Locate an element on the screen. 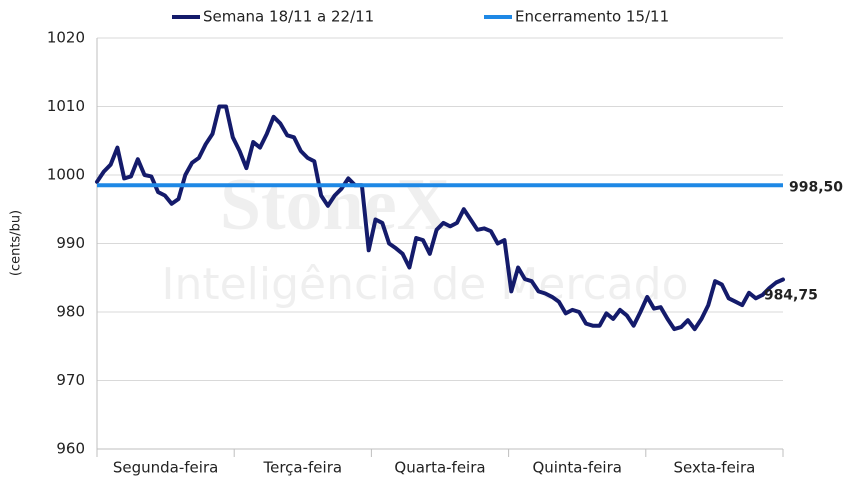  y-tick-label: 1010 is located at coordinates (66, 106).